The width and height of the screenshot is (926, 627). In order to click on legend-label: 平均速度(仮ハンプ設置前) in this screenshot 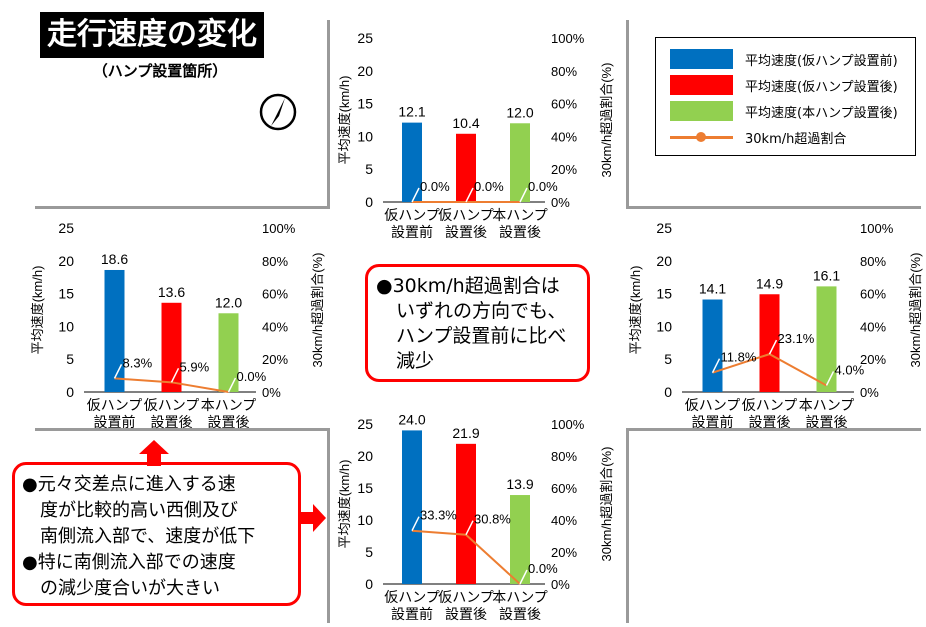, I will do `click(821, 61)`.